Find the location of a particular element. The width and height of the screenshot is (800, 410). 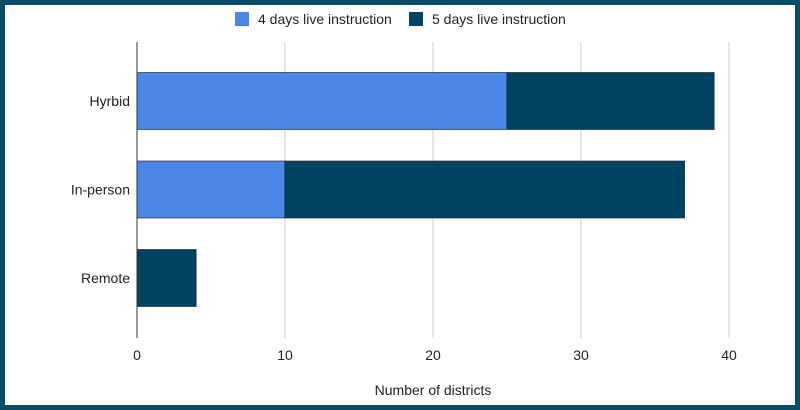

x-tick-label: 20 is located at coordinates (433, 355).